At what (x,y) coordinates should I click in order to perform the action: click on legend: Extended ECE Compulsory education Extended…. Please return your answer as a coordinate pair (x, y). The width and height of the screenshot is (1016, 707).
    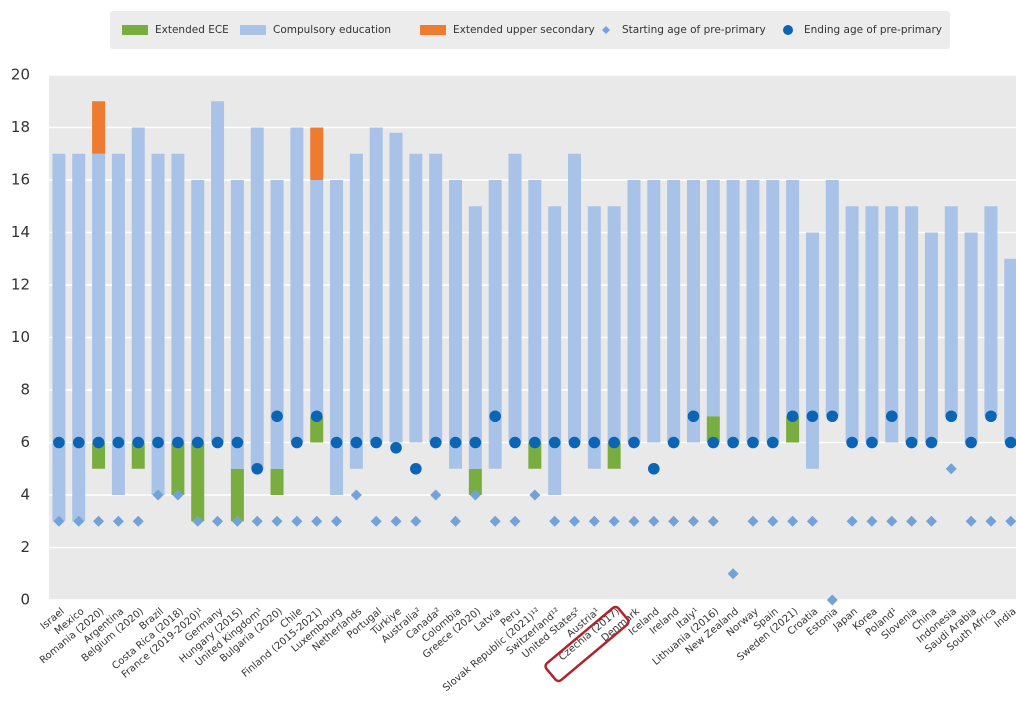
    Looking at the image, I should click on (532, 30).